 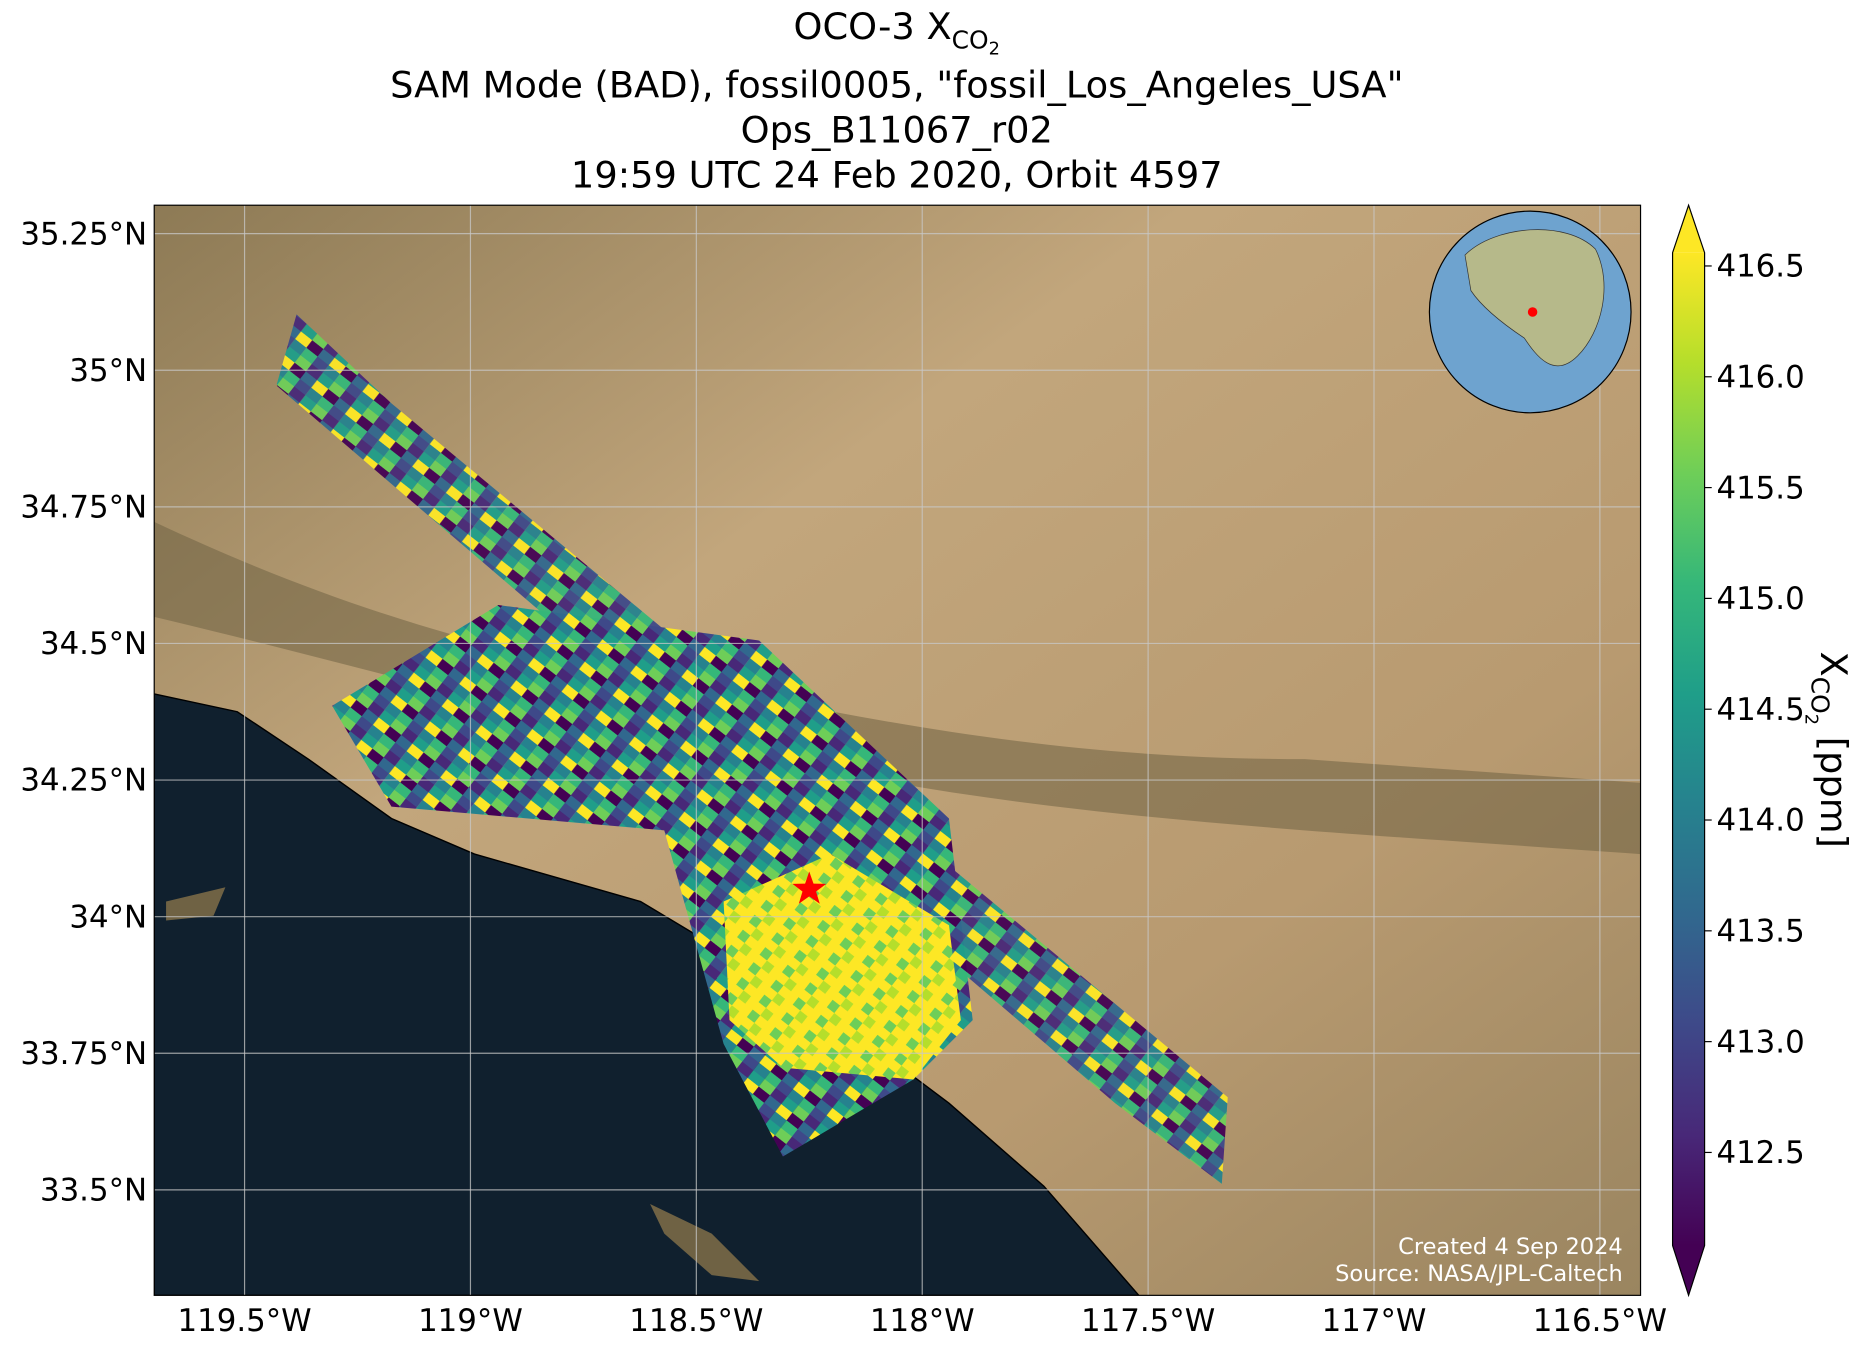 I want to click on x-tick-label: 119°W, so click(x=470, y=1321).